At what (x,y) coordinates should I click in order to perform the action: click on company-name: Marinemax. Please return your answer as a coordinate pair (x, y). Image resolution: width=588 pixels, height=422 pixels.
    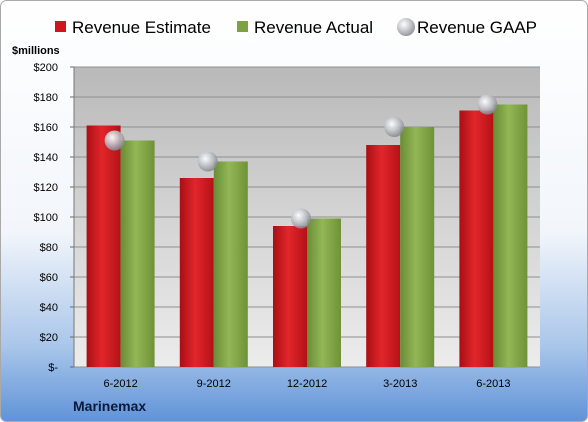
    Looking at the image, I should click on (109, 406).